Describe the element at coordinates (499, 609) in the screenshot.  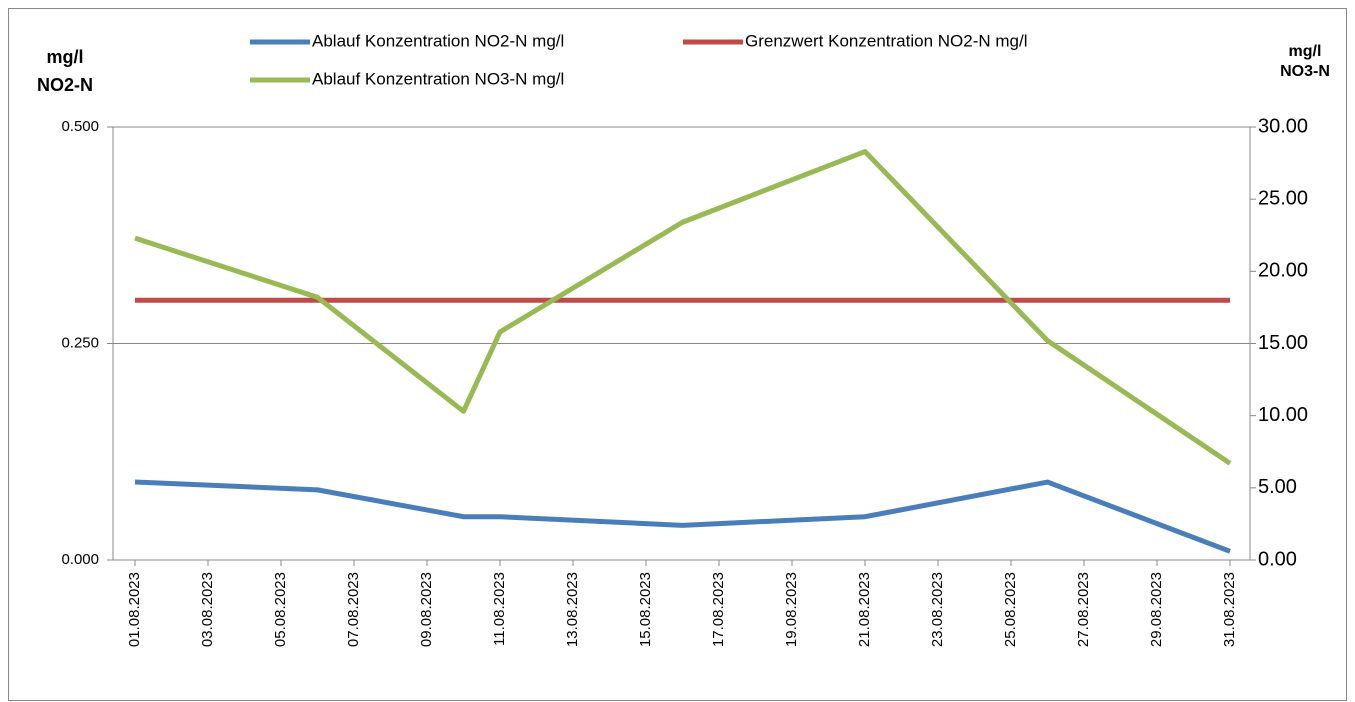
I see `x-tick-label: 11.08.2023` at that location.